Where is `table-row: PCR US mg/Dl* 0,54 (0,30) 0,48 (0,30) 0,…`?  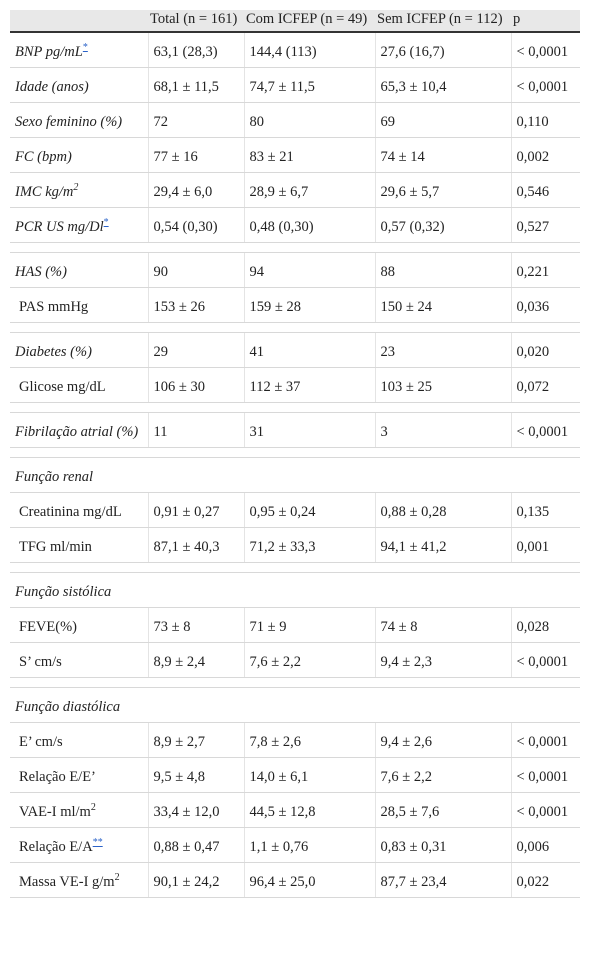 table-row: PCR US mg/Dl* 0,54 (0,30) 0,48 (0,30) 0,… is located at coordinates (295, 225).